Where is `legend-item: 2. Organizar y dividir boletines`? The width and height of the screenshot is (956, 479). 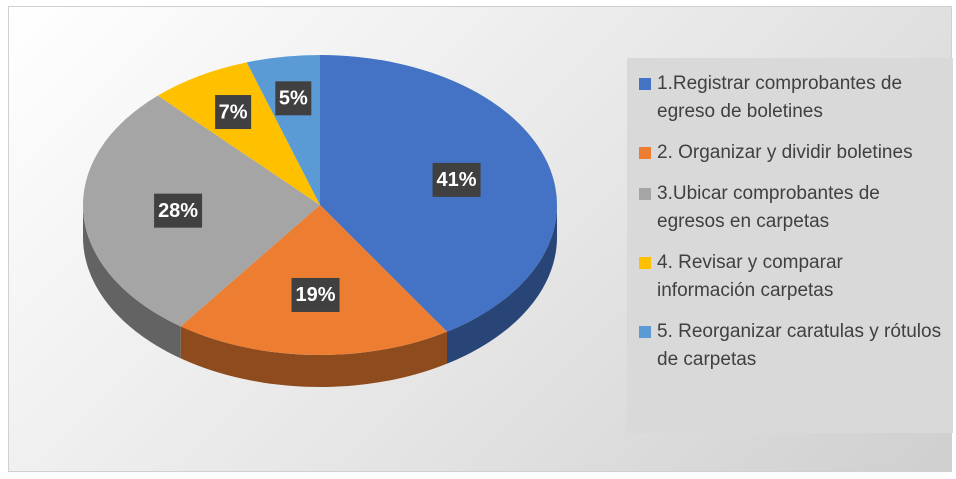 legend-item: 2. Organizar y dividir boletines is located at coordinates (792, 153).